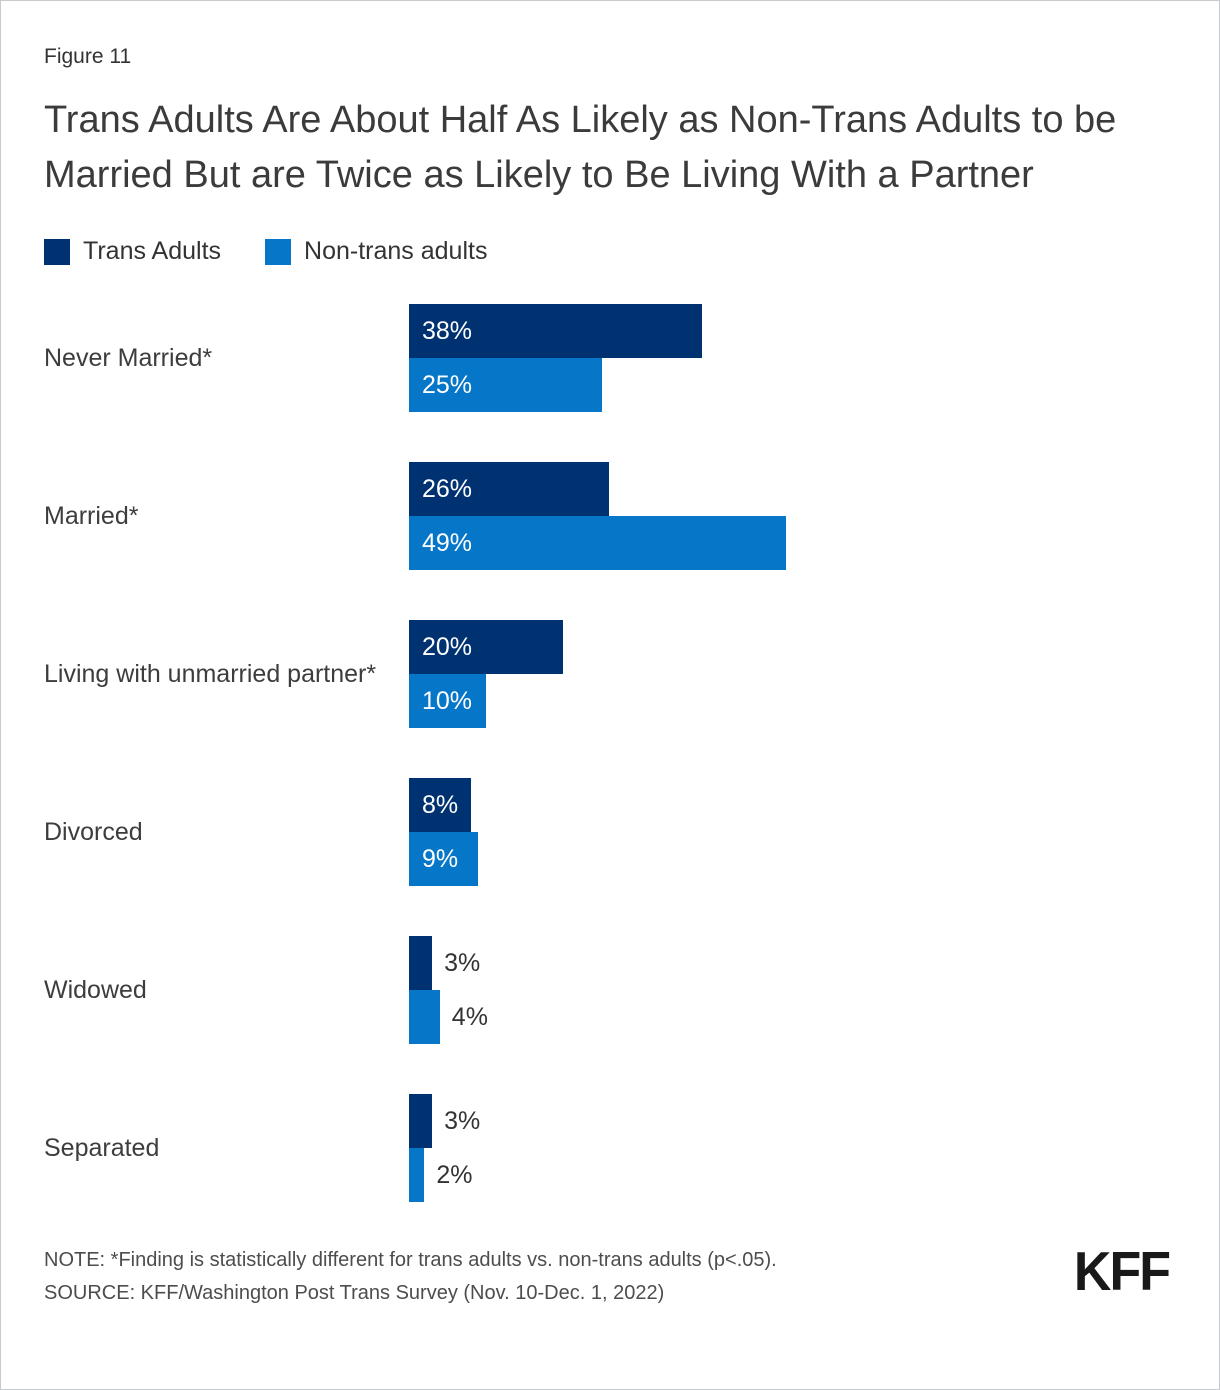 The image size is (1220, 1390). I want to click on category-label: Living with unmarried partner*, so click(210, 673).